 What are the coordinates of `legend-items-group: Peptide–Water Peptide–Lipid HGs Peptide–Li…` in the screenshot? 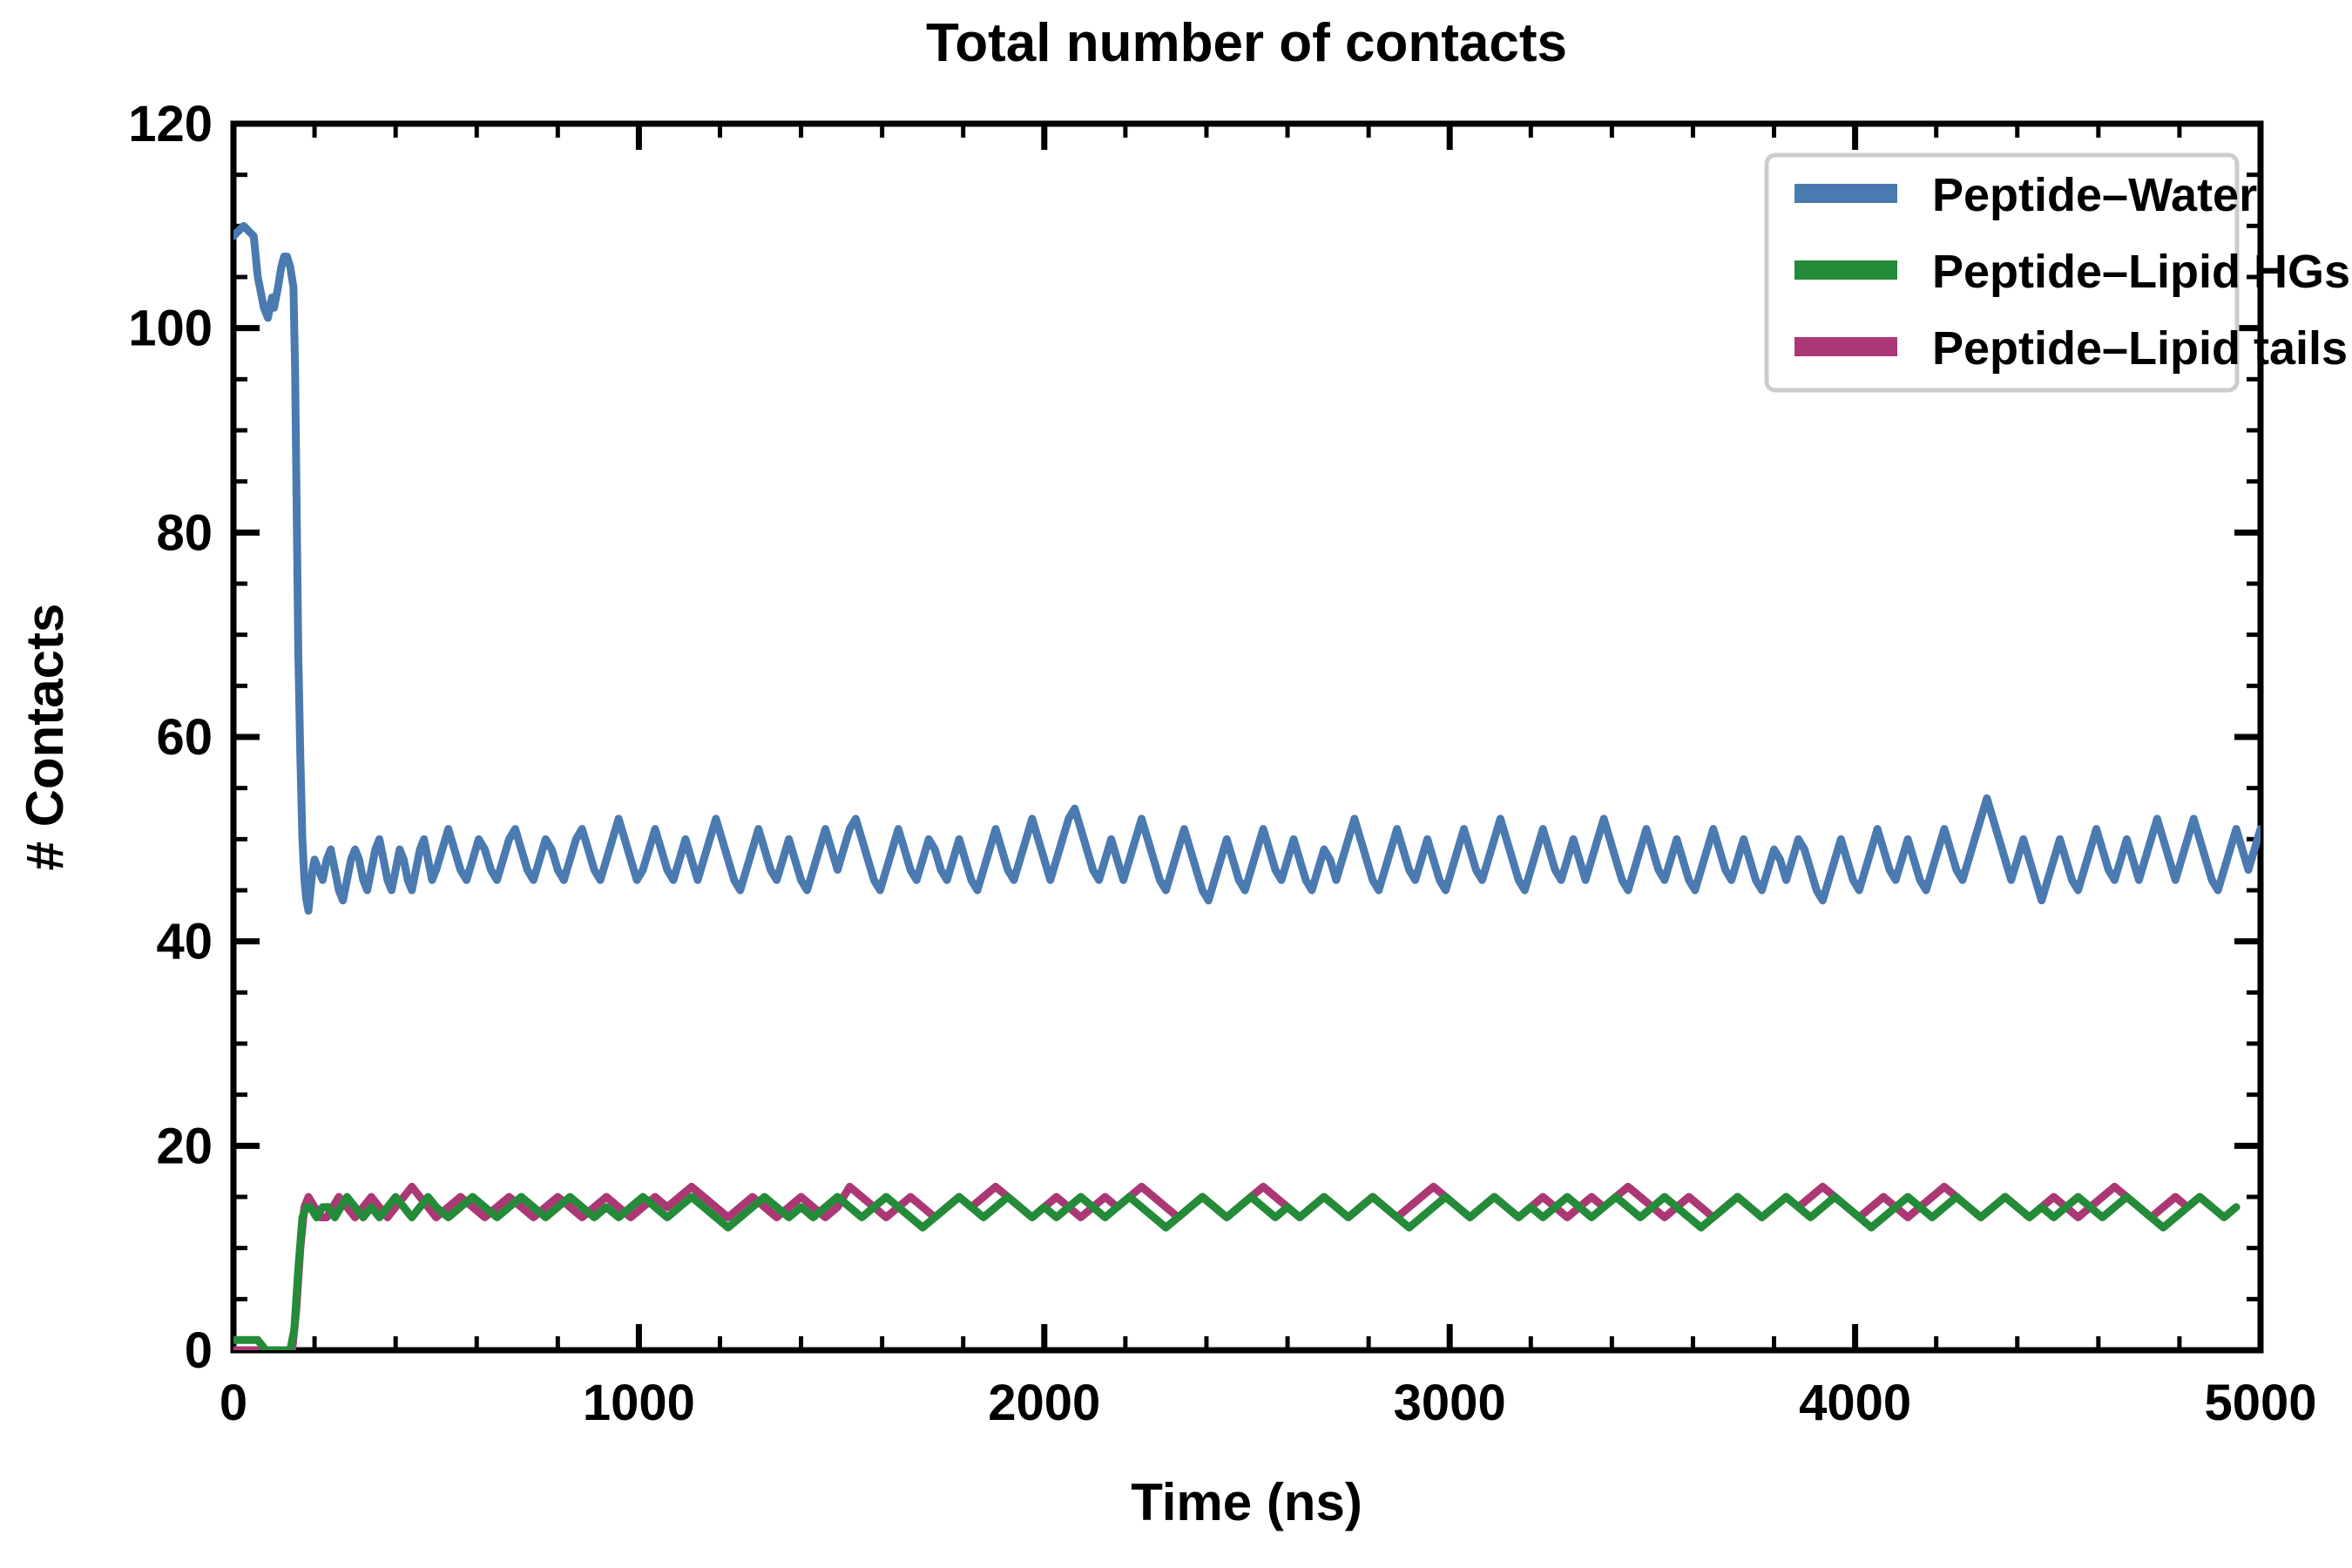 It's located at (2072, 272).